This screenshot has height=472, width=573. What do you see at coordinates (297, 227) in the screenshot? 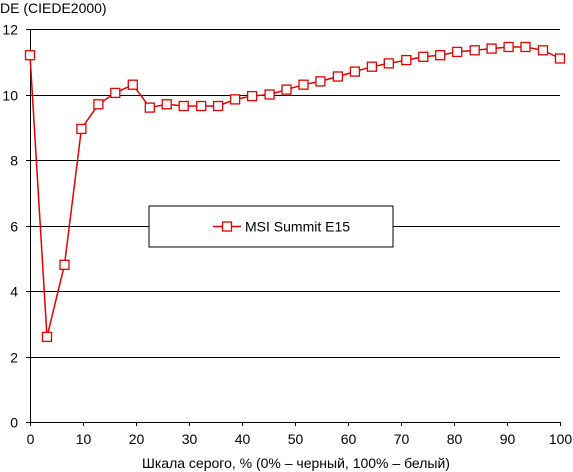
I see `legend-label: MSI Summit E15` at bounding box center [297, 227].